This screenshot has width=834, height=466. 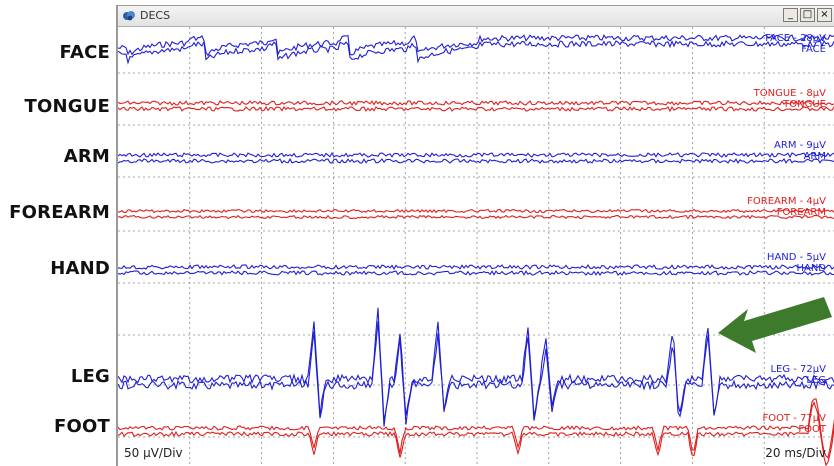 I want to click on trace-foot-a, so click(x=476, y=428).